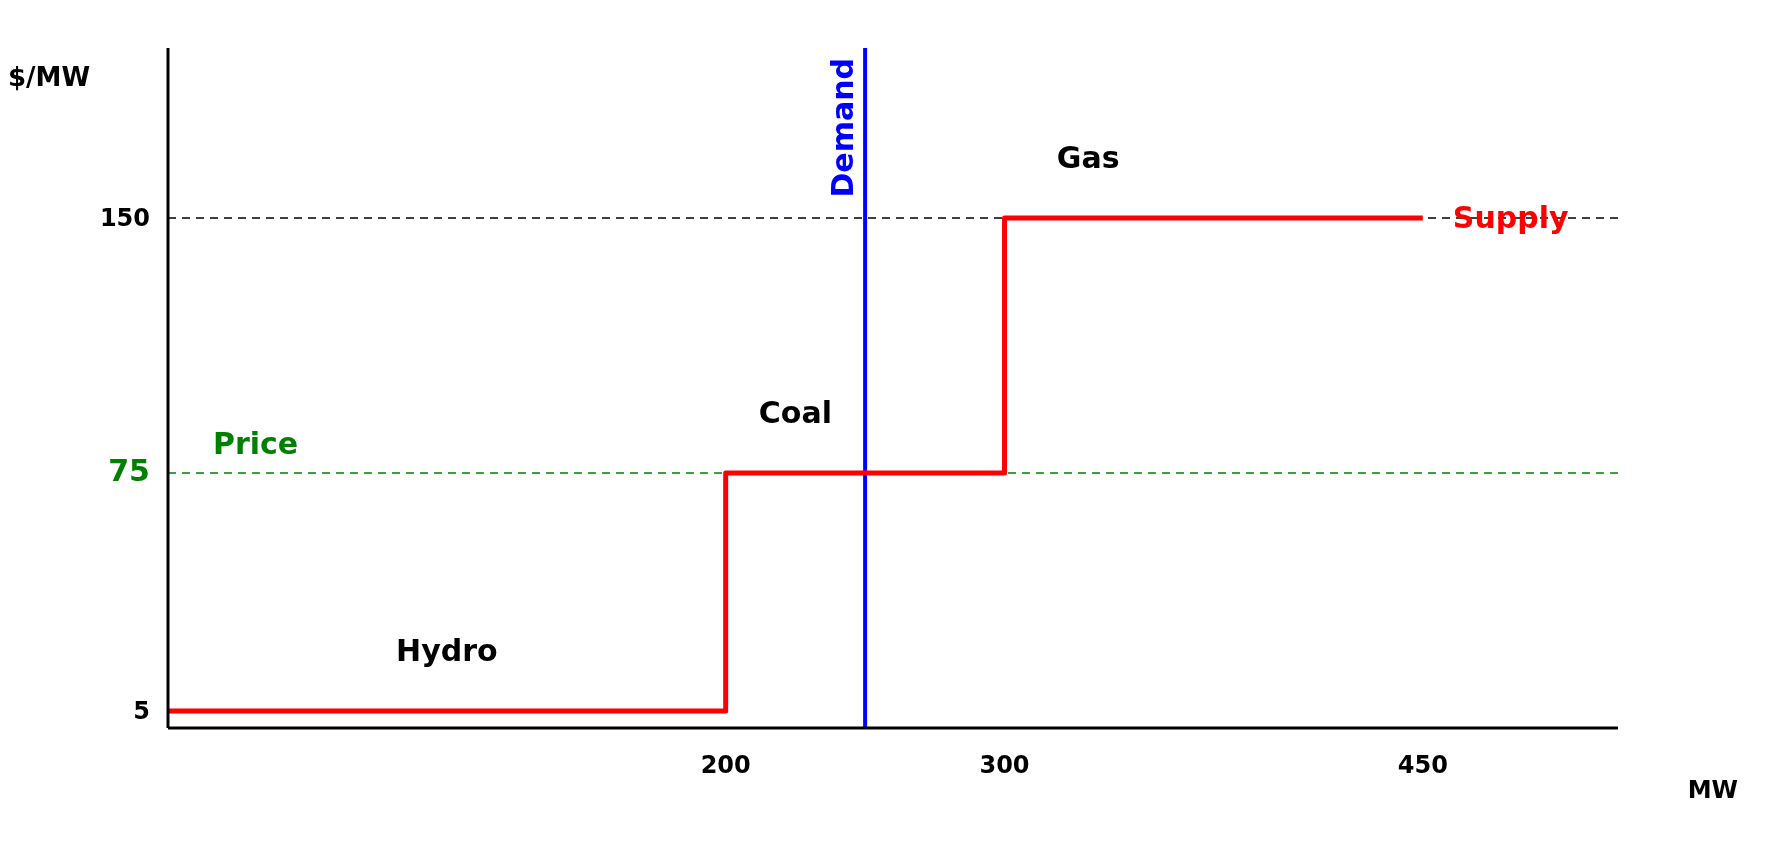 This screenshot has width=1768, height=844. What do you see at coordinates (1510, 217) in the screenshot?
I see `series-label: Supply` at bounding box center [1510, 217].